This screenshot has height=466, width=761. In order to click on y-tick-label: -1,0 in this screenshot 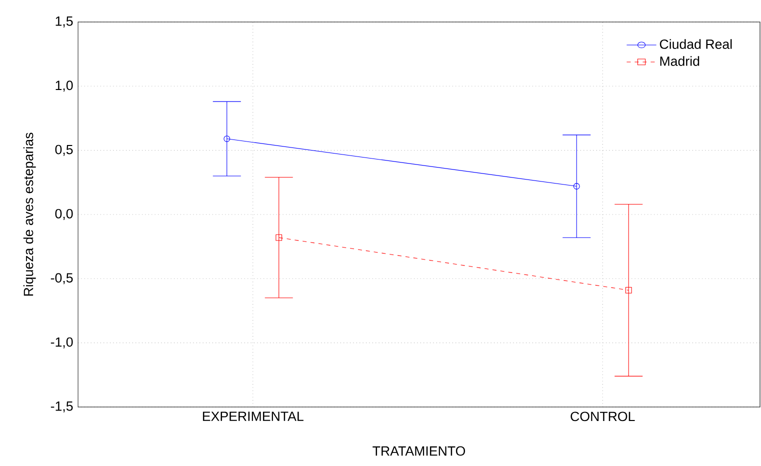, I will do `click(61, 342)`.